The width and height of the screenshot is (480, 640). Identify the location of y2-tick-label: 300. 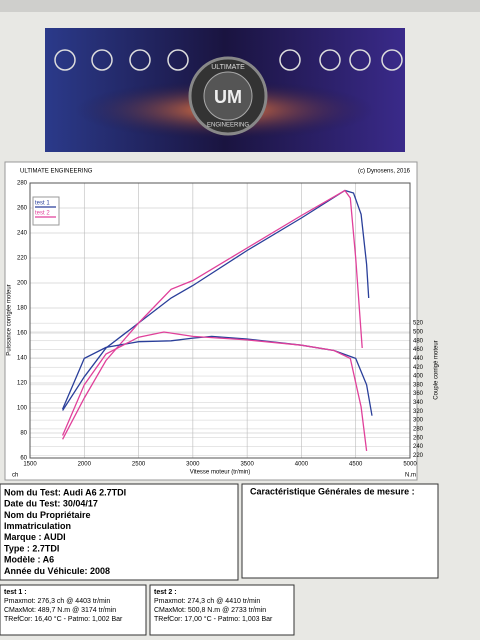
(418, 421).